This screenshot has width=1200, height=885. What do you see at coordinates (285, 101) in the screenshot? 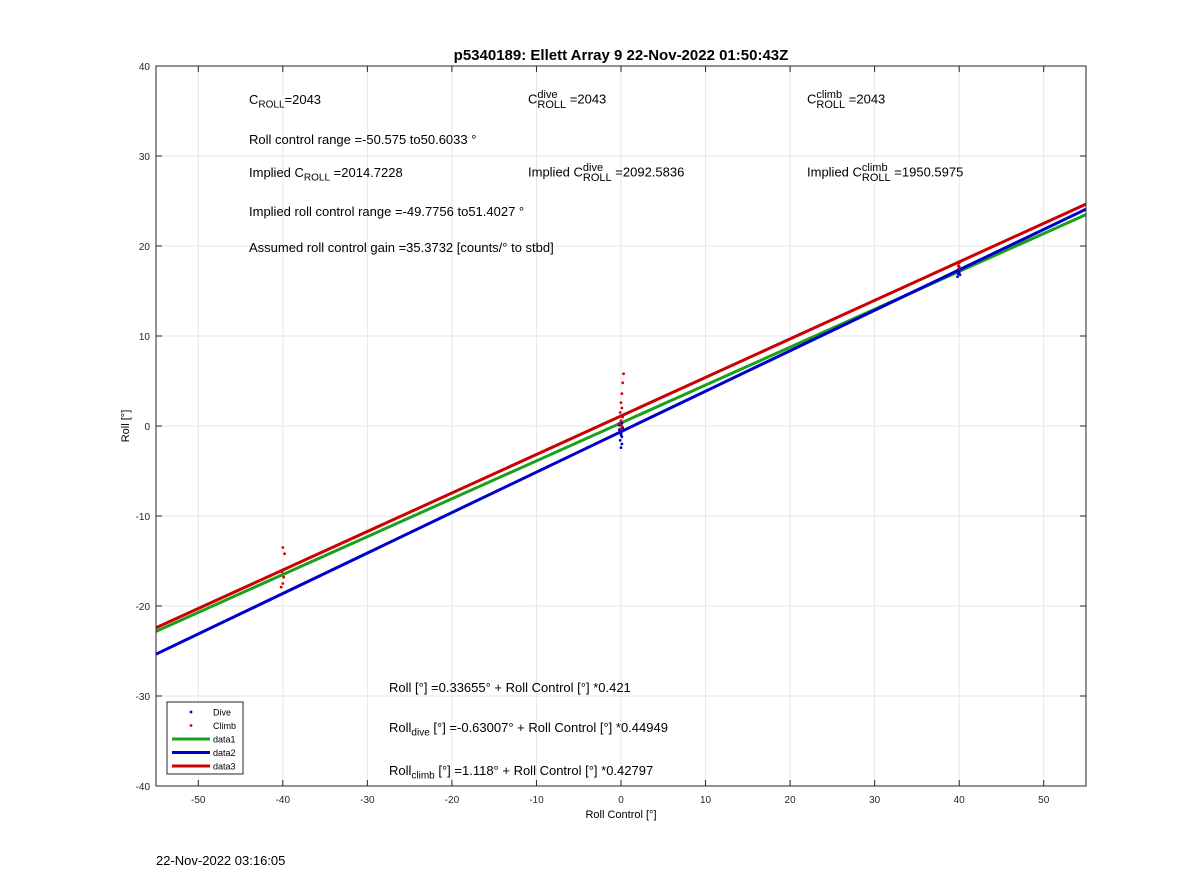
I see `c-roll-label: CROLL=2043` at bounding box center [285, 101].